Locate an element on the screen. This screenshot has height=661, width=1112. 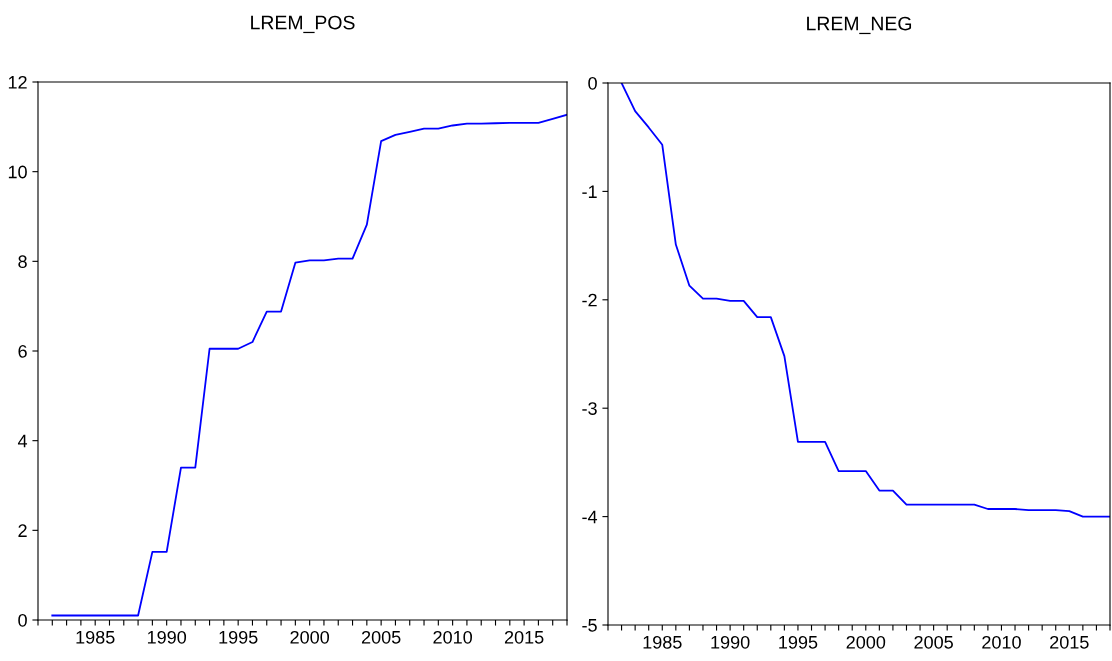
y-tick-label: -1 is located at coordinates (589, 191).